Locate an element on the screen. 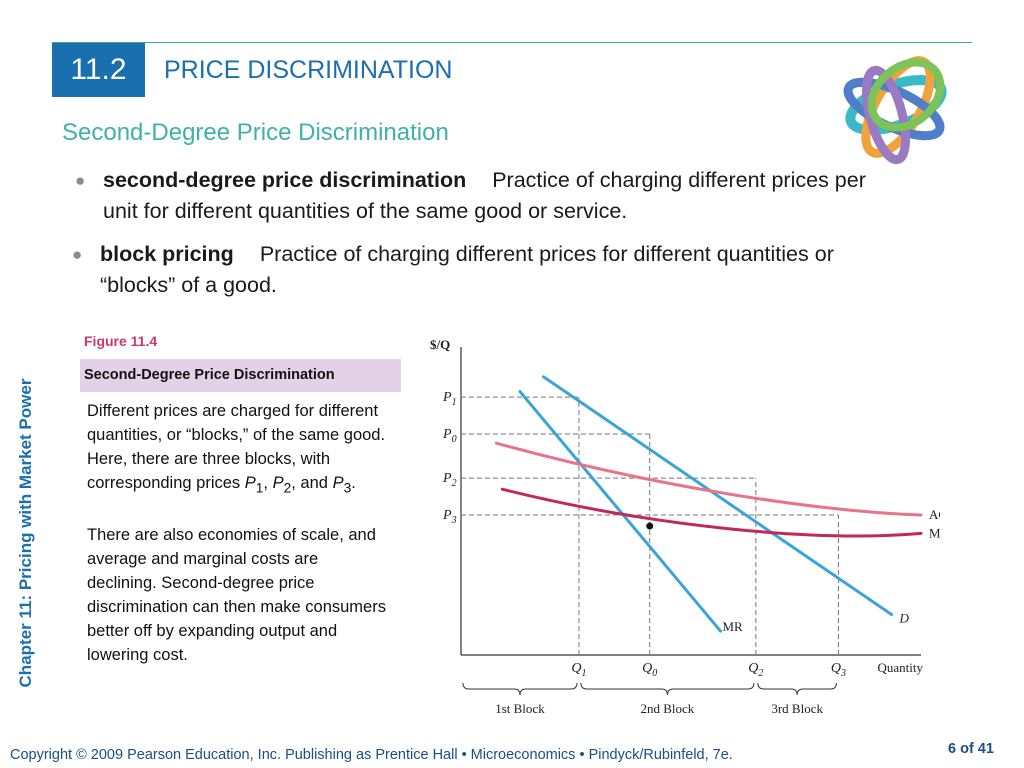 The height and width of the screenshot is (768, 1024). section-number-badge: 11.2 is located at coordinates (98, 70).